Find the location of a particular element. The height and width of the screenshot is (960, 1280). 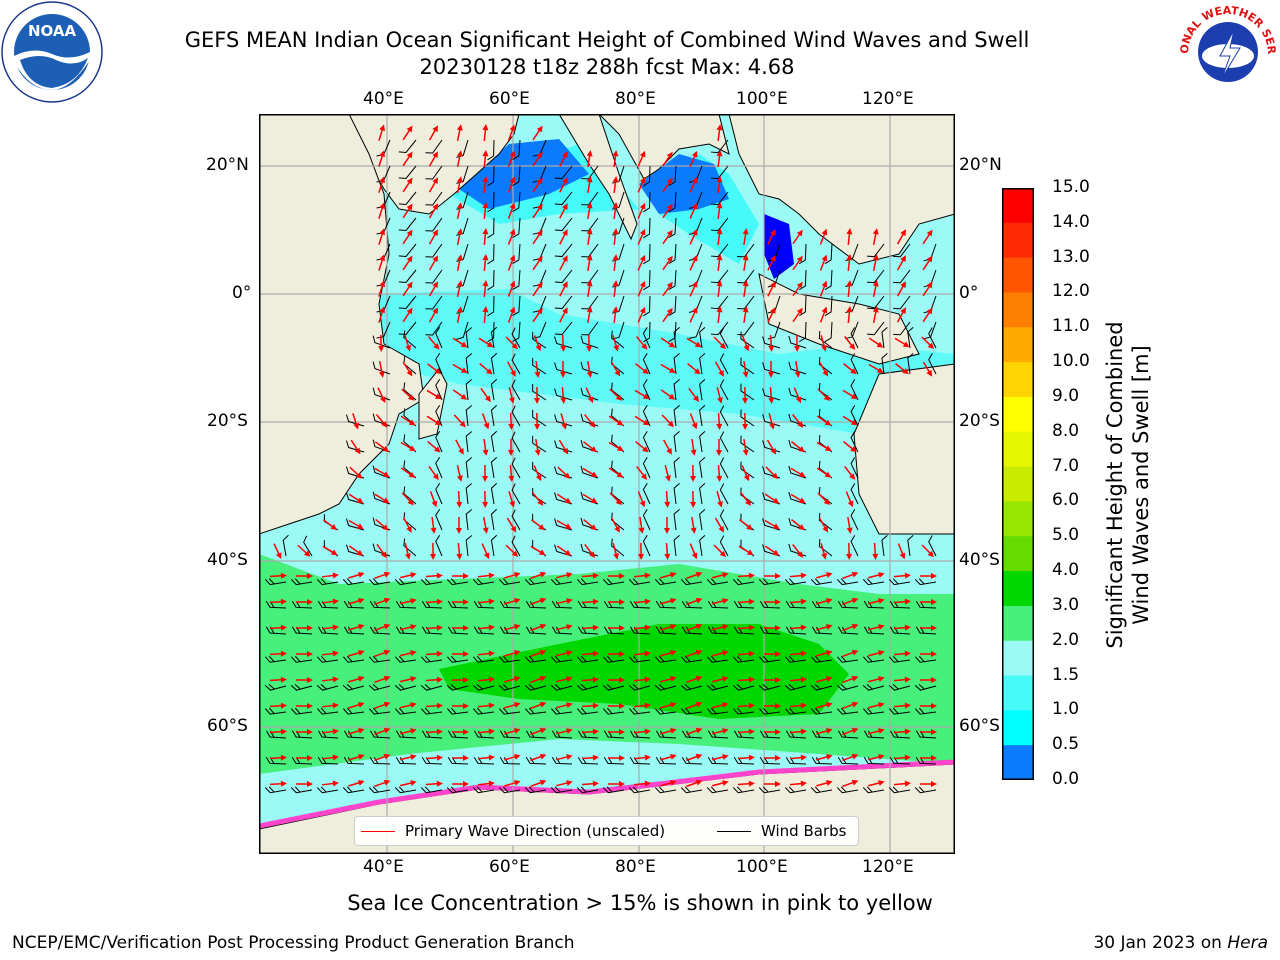

lat-label-right-60s: 60°S is located at coordinates (979, 726).